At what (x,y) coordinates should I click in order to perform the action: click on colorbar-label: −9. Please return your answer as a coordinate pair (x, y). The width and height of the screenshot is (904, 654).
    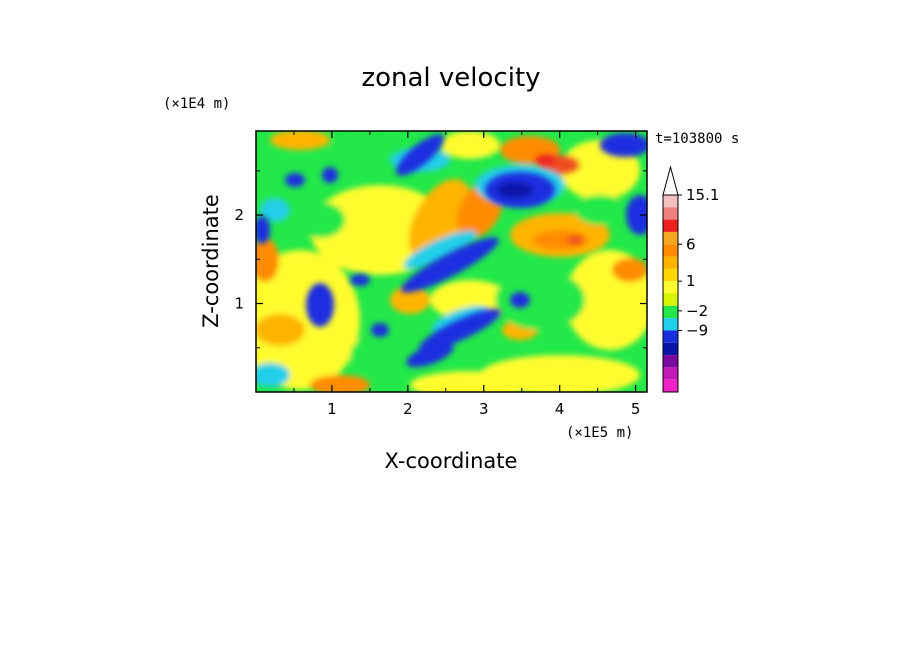
    Looking at the image, I should click on (697, 330).